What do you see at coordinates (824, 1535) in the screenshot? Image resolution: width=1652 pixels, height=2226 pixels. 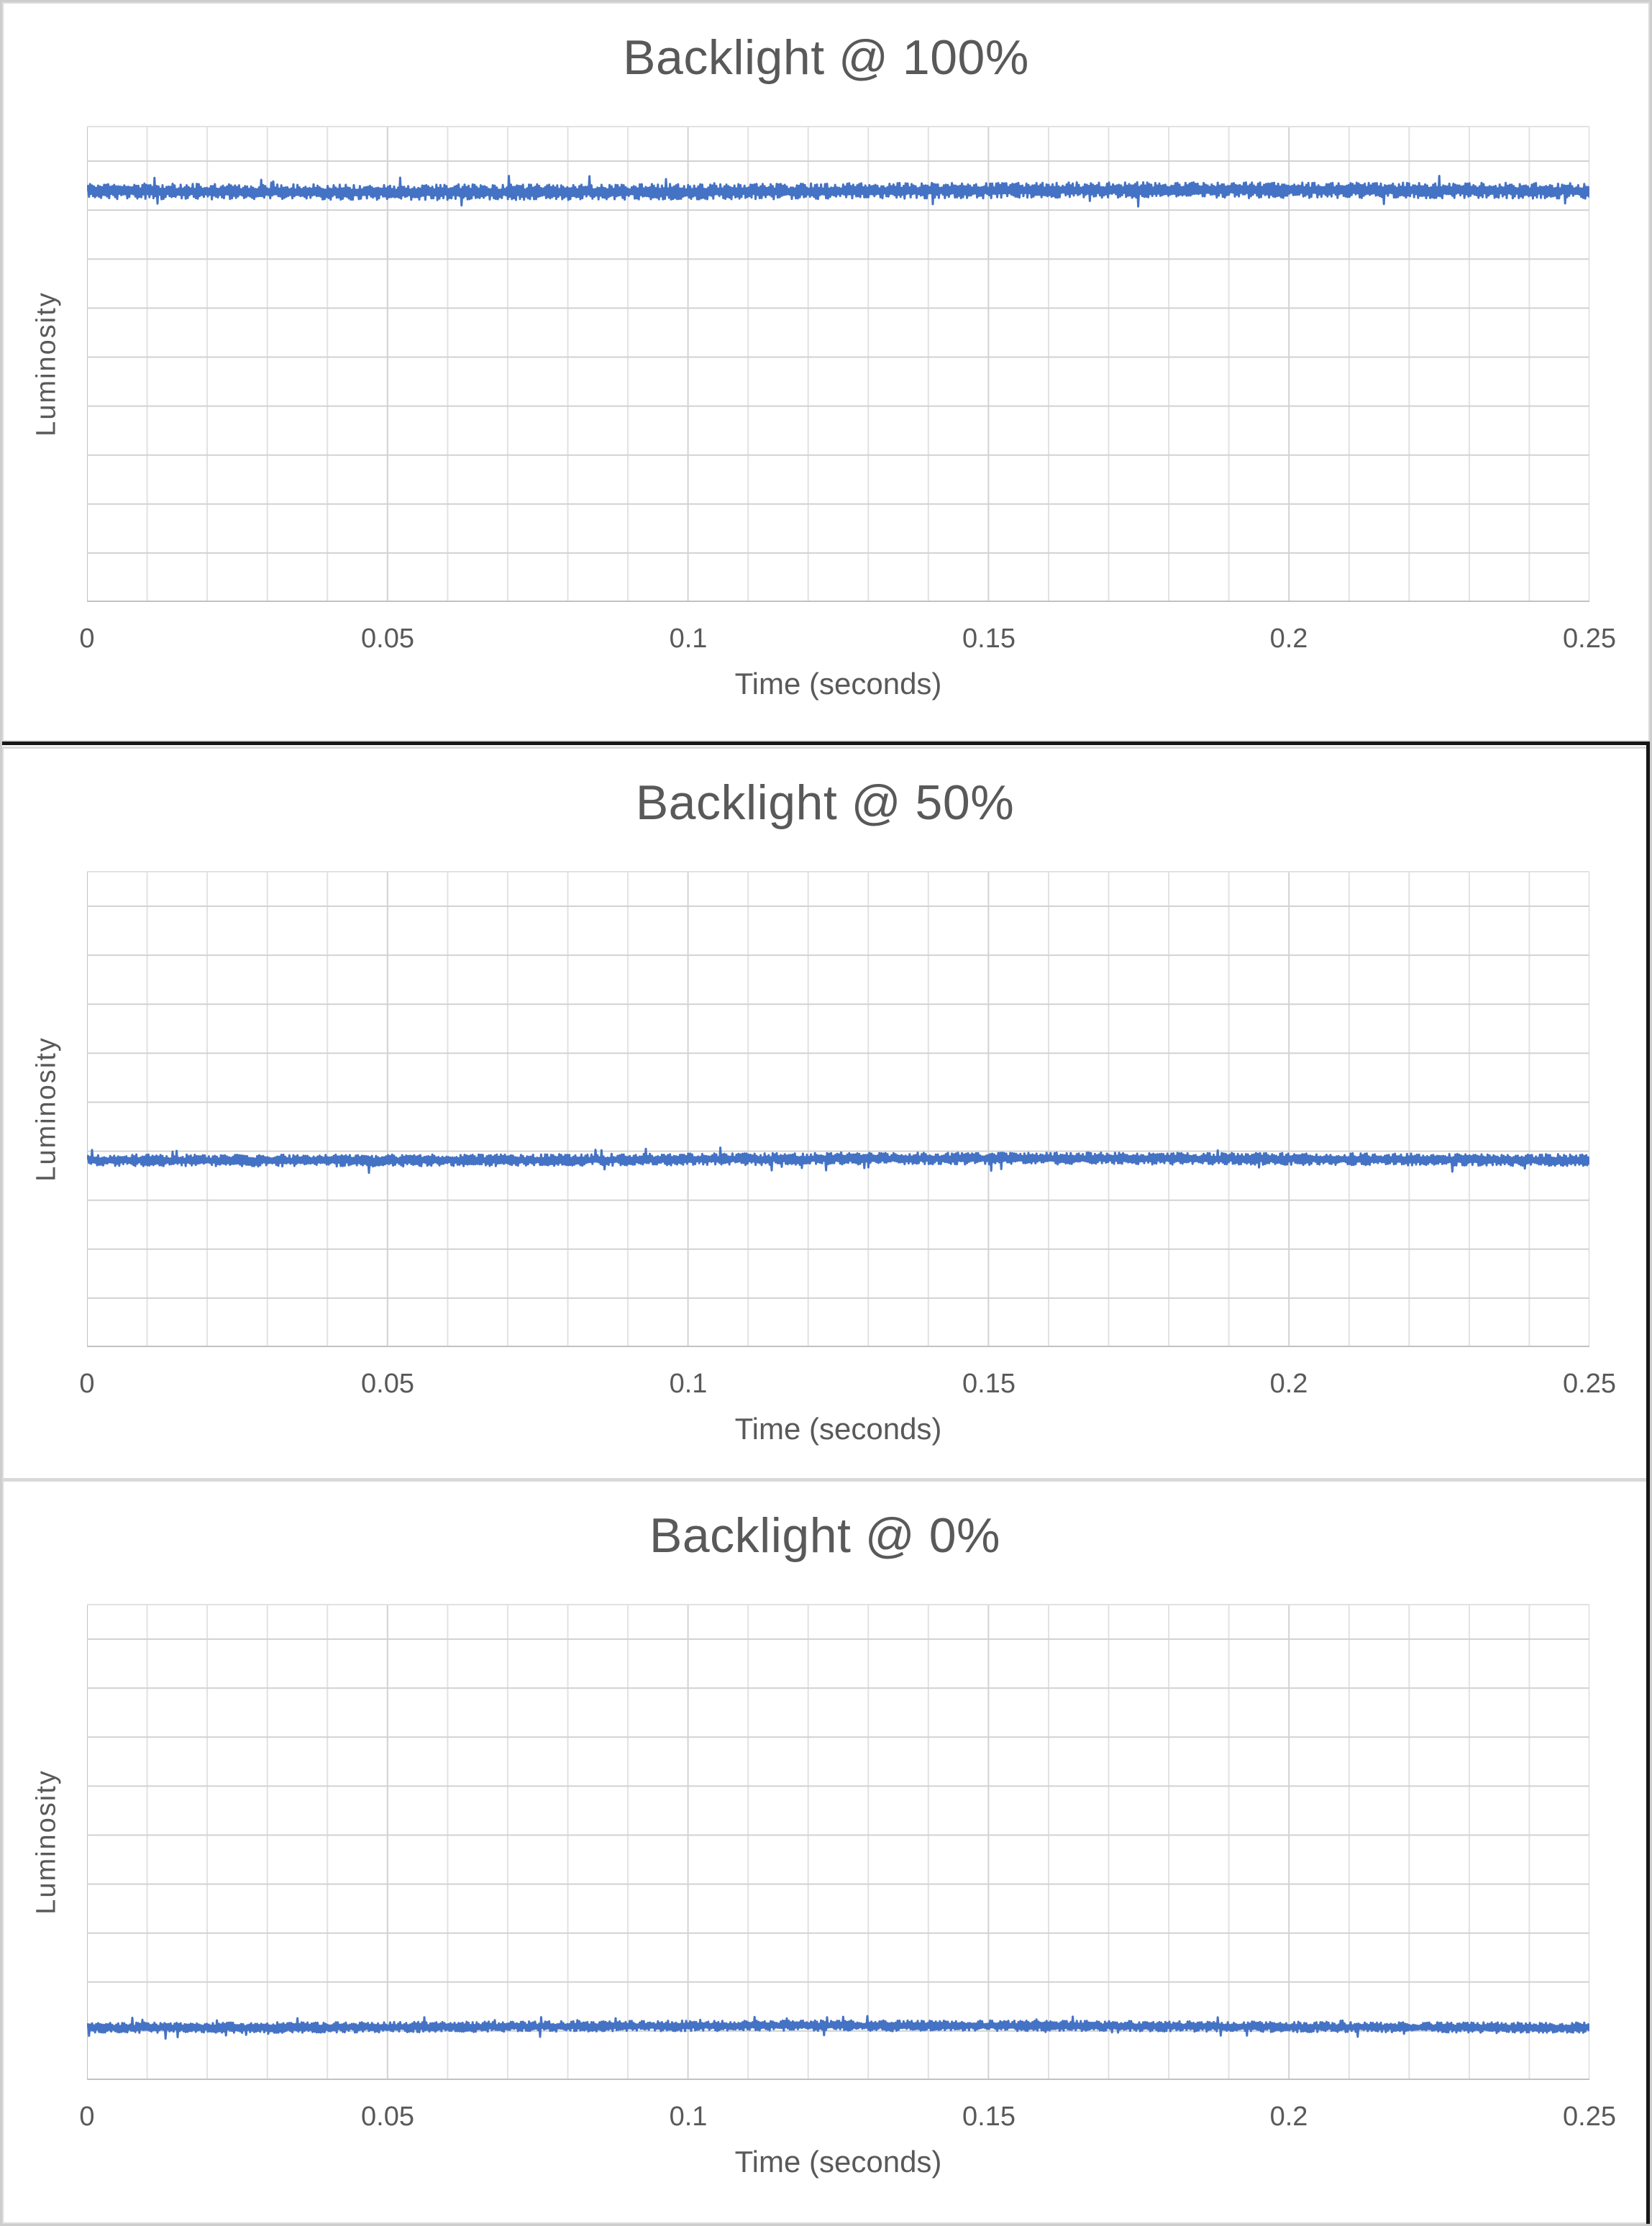 I see `chart-title: Backlight @ 0%` at bounding box center [824, 1535].